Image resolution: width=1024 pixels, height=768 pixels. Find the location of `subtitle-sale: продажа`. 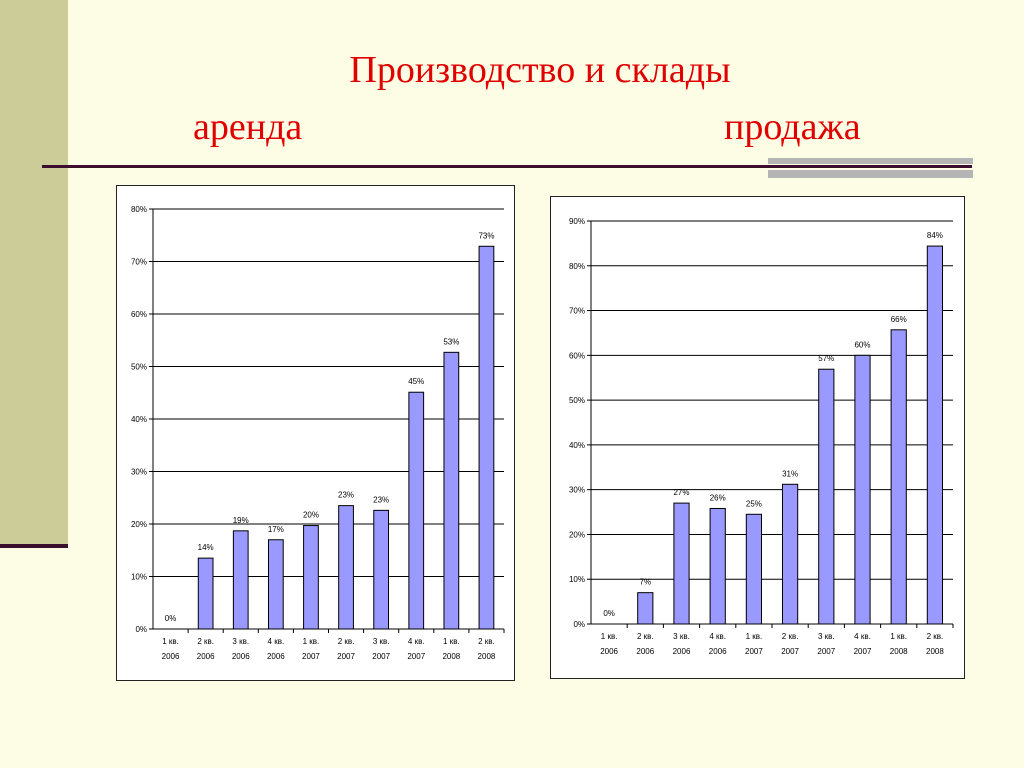

subtitle-sale: продажа is located at coordinates (792, 127).